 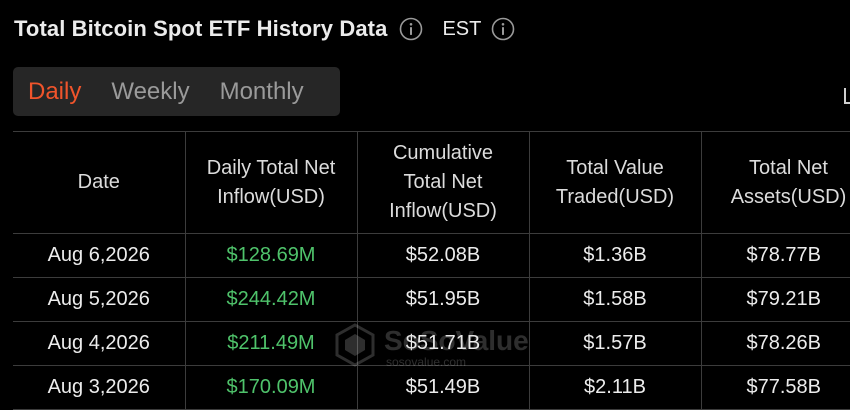 What do you see at coordinates (847, 96) in the screenshot?
I see `download-icon` at bounding box center [847, 96].